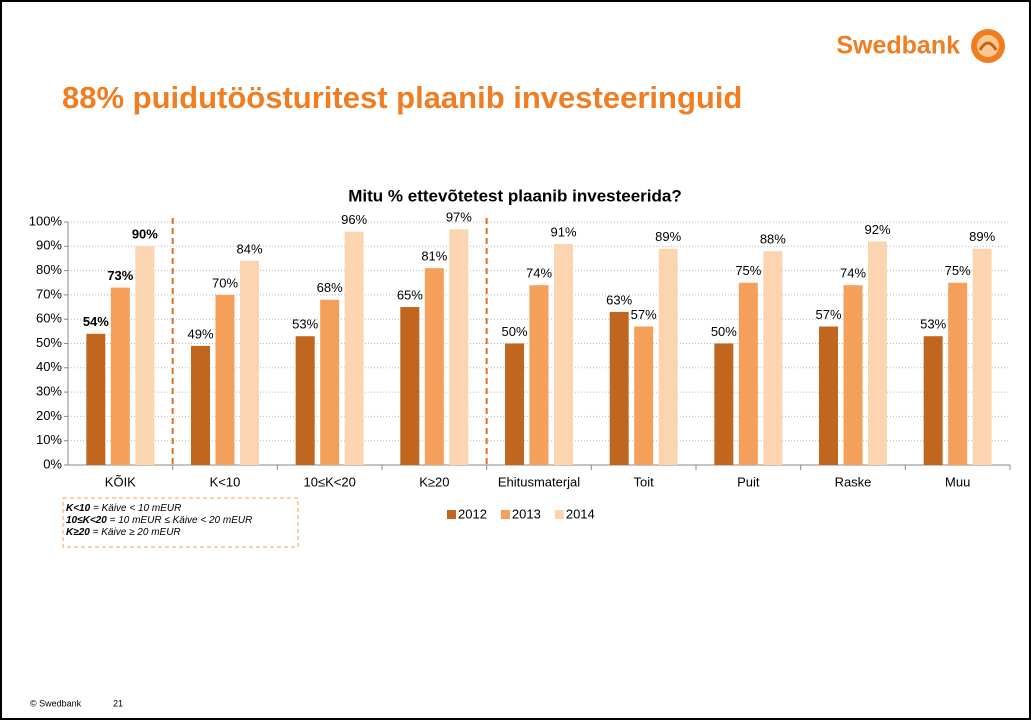 The image size is (1031, 720). I want to click on note-text: = 10 mEUR ≤ Käive < 20 mEUR, so click(180, 520).